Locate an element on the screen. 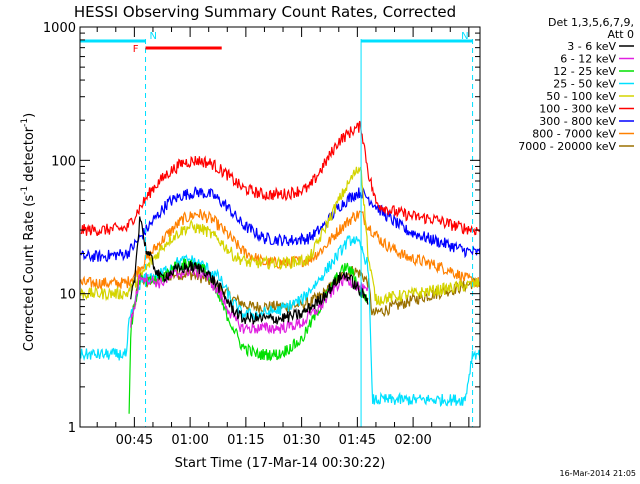 The height and width of the screenshot is (484, 640). legend-entry-label: 3 - 6 keV is located at coordinates (591, 46).